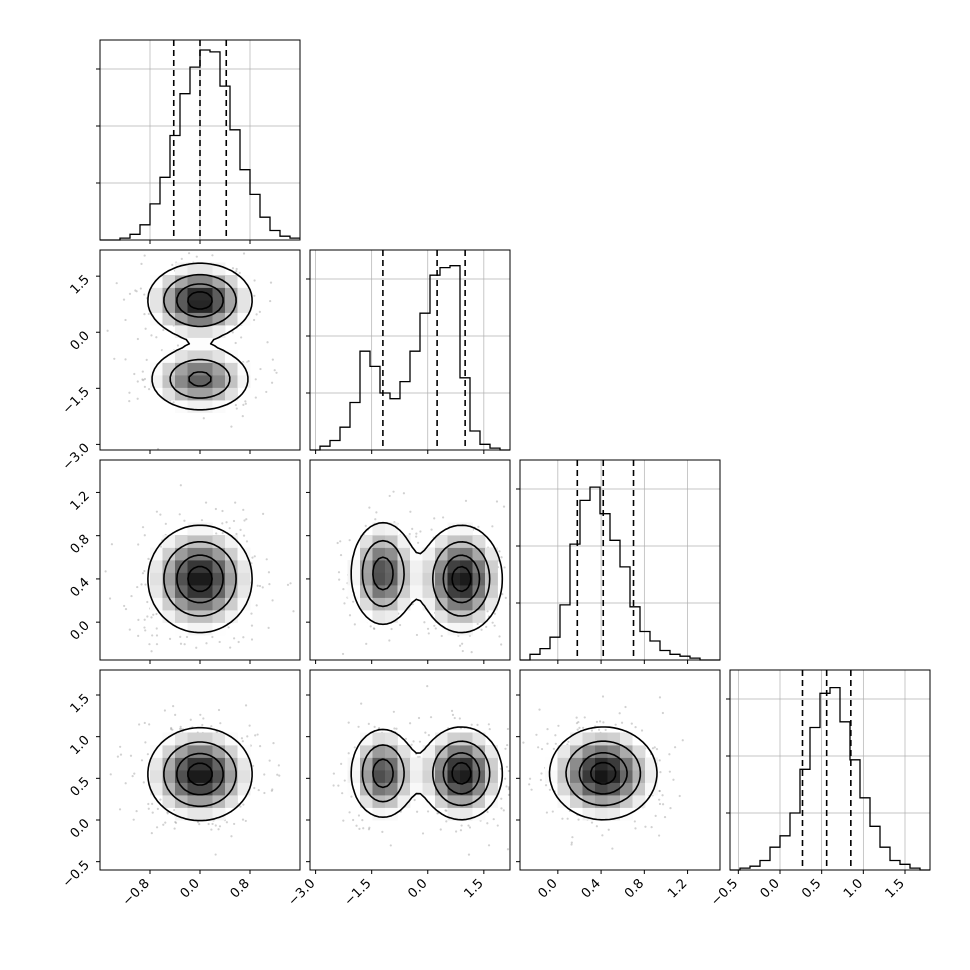  Describe the element at coordinates (302, 892) in the screenshot. I see `x-tick-label: −3.0` at that location.